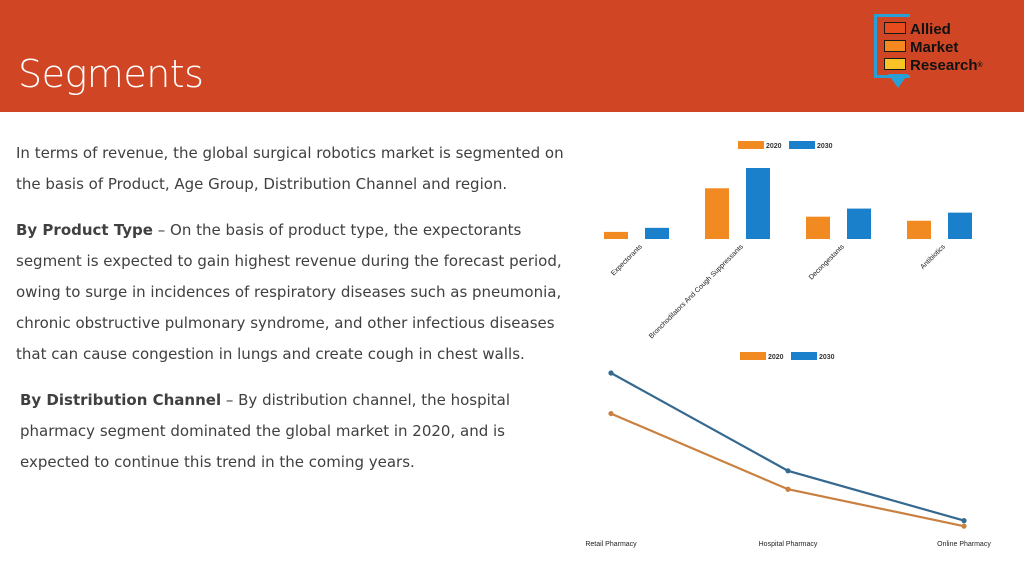 This screenshot has height=576, width=1024. What do you see at coordinates (930, 29) in the screenshot?
I see `logo-word-1: Allied` at bounding box center [930, 29].